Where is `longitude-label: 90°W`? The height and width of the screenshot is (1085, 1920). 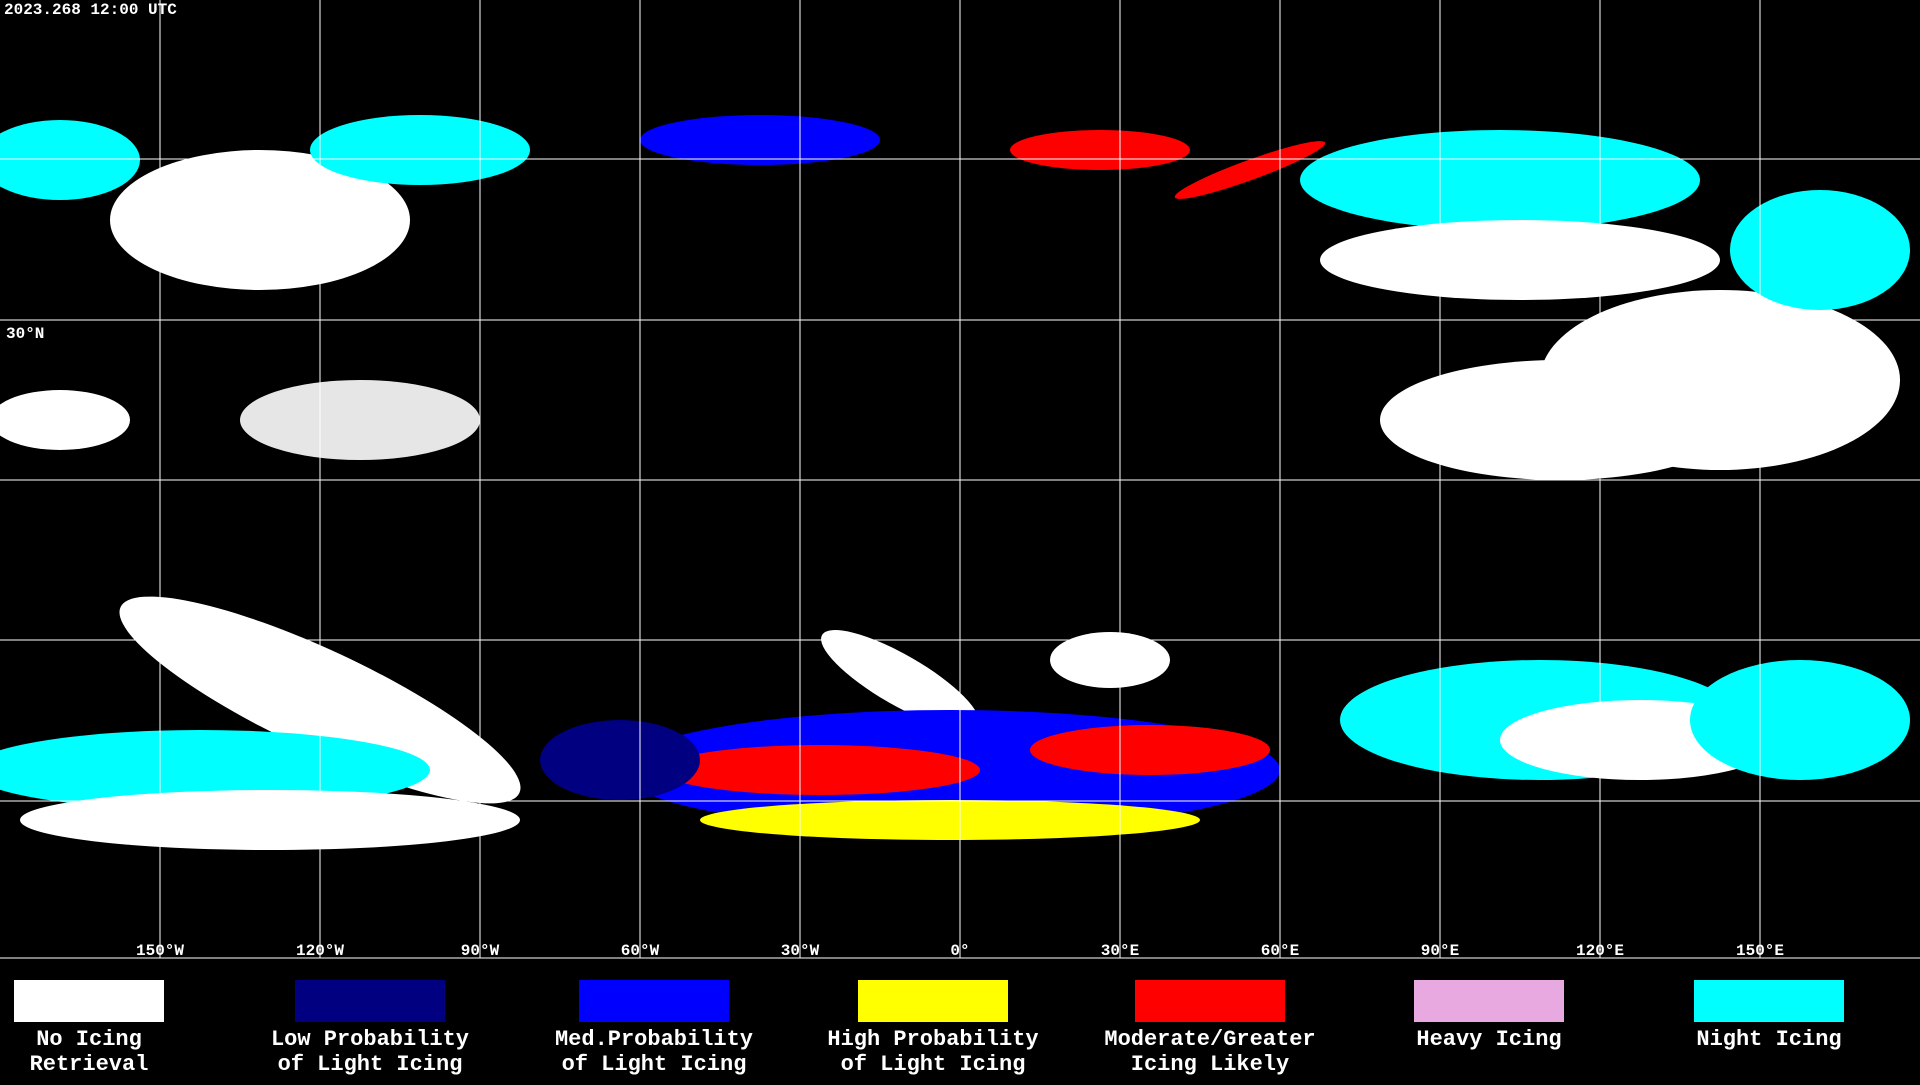
longitude-label: 90°W is located at coordinates (480, 951).